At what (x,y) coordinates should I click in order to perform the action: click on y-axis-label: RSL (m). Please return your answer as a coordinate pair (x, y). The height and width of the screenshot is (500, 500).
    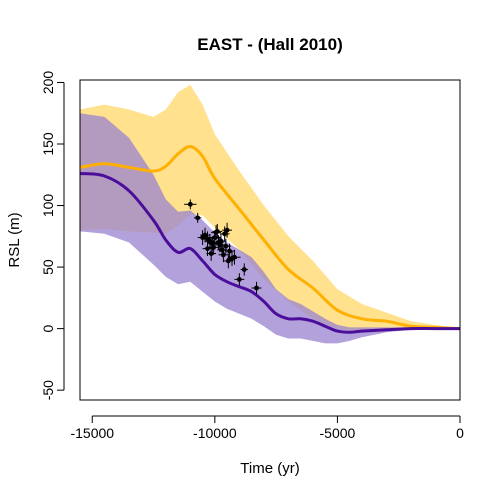
    Looking at the image, I should click on (14, 239).